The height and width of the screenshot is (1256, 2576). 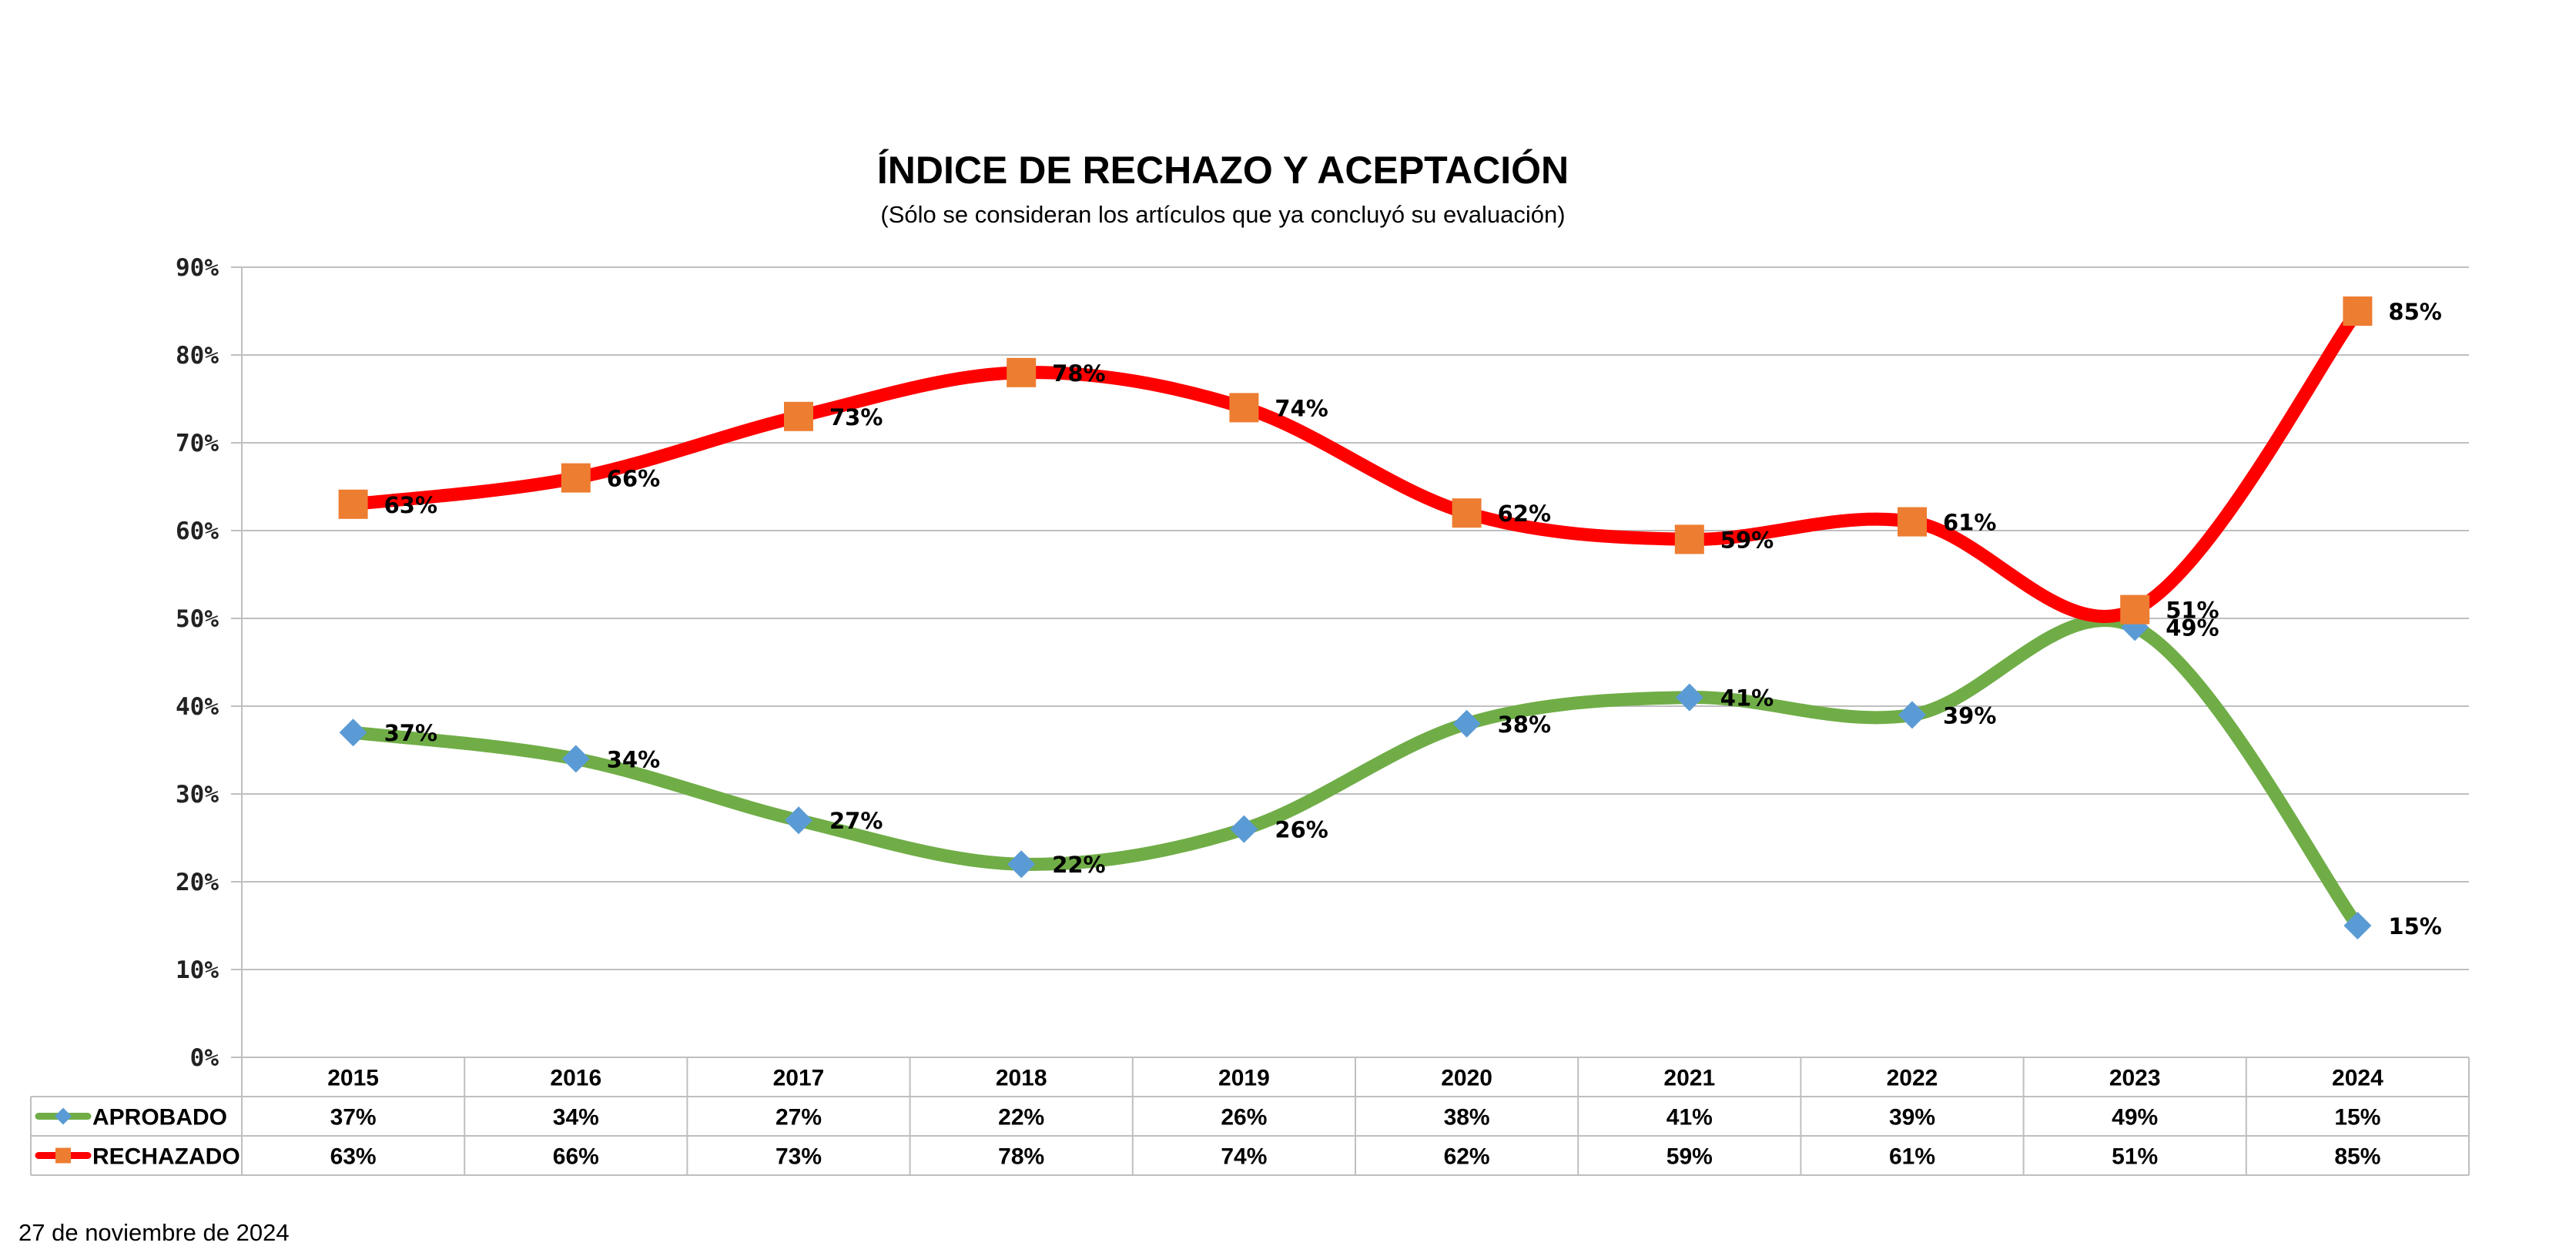 What do you see at coordinates (2414, 926) in the screenshot?
I see `data-label-aprobado: 15%` at bounding box center [2414, 926].